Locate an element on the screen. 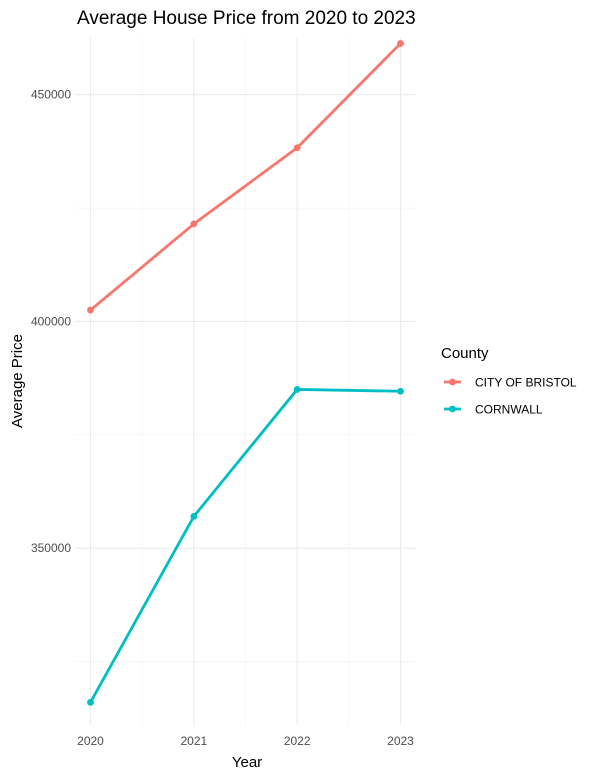 Image resolution: width=600 pixels, height=777 pixels. legend-label-city-of-bristol: CITY OF BRISTOL is located at coordinates (526, 383).